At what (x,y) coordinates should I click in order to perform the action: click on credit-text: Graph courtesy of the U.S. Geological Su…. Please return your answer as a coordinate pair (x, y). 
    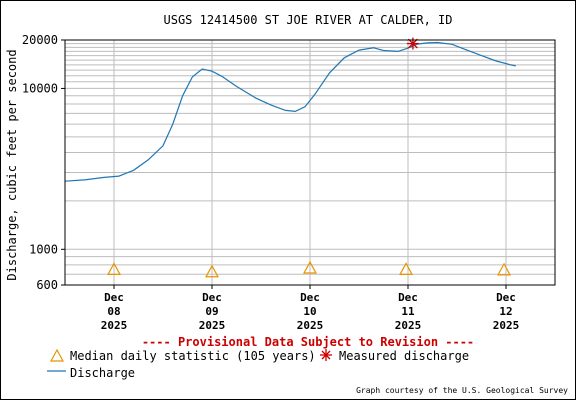
    Looking at the image, I should click on (462, 390).